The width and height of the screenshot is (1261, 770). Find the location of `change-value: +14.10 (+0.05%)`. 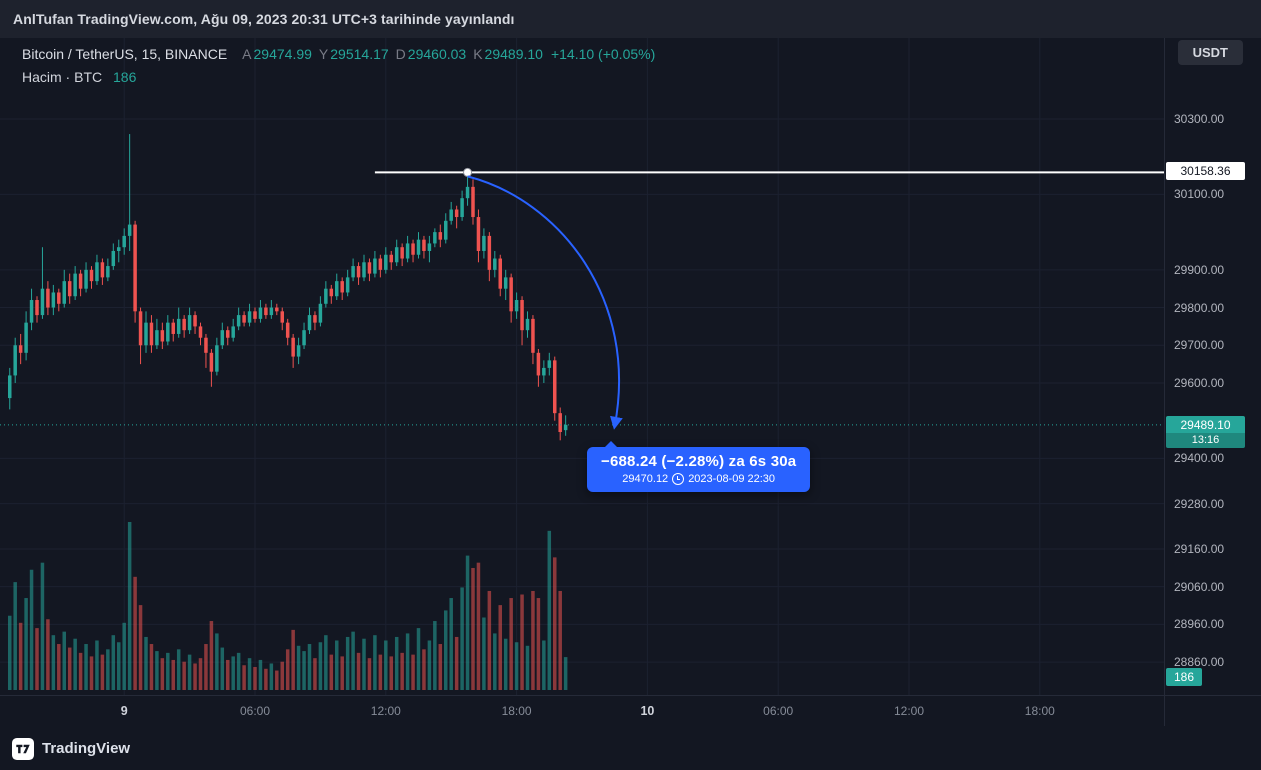

change-value: +14.10 (+0.05%) is located at coordinates (603, 54).